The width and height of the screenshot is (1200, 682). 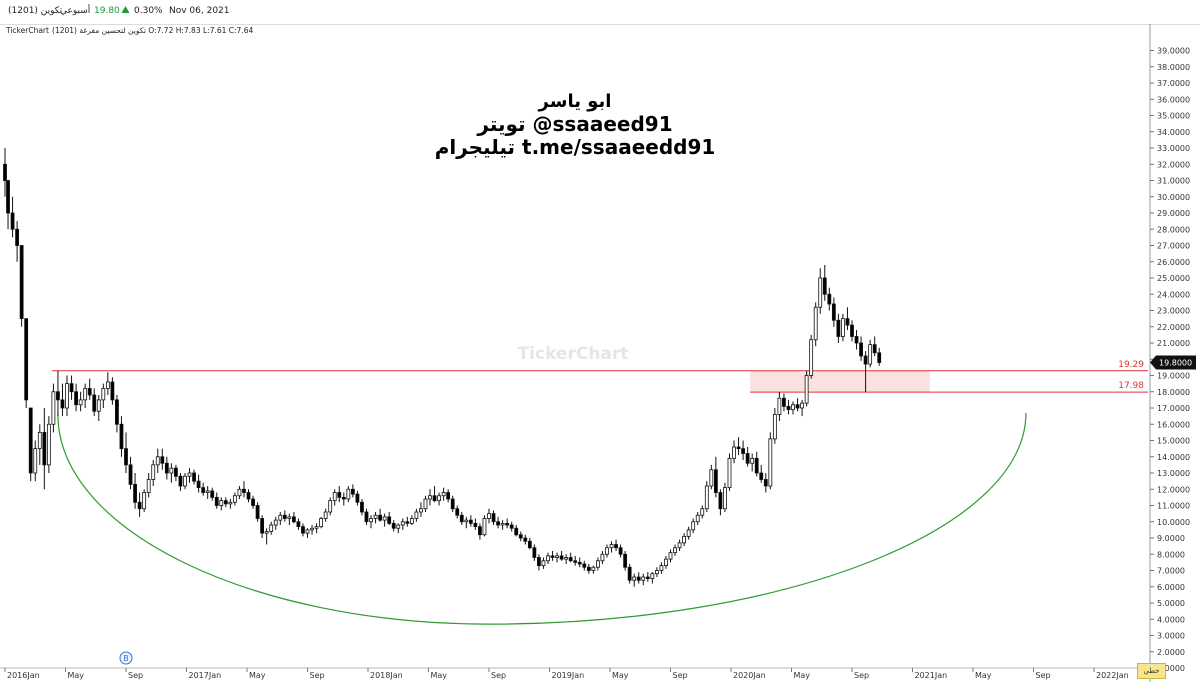 I want to click on last-price: 19.80, so click(x=107, y=11).